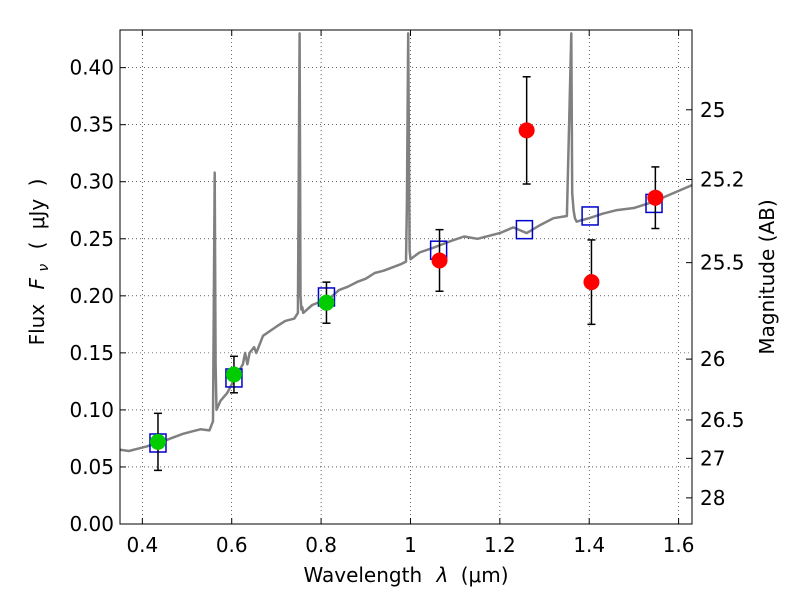  Describe the element at coordinates (589, 545) in the screenshot. I see `x-tick-label: 1.4` at that location.